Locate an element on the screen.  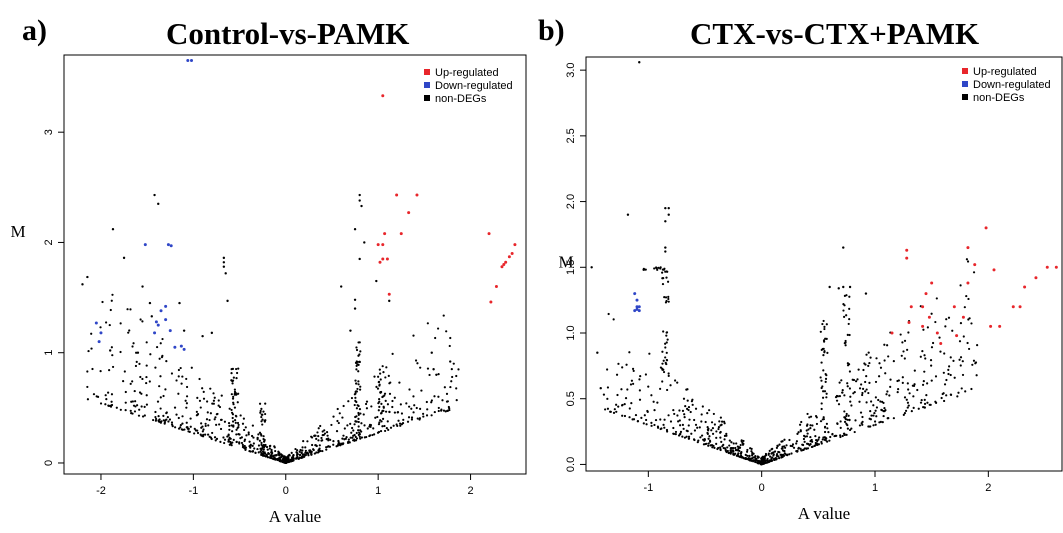
y-tick-label: 2.0 is located at coordinates (571, 201).